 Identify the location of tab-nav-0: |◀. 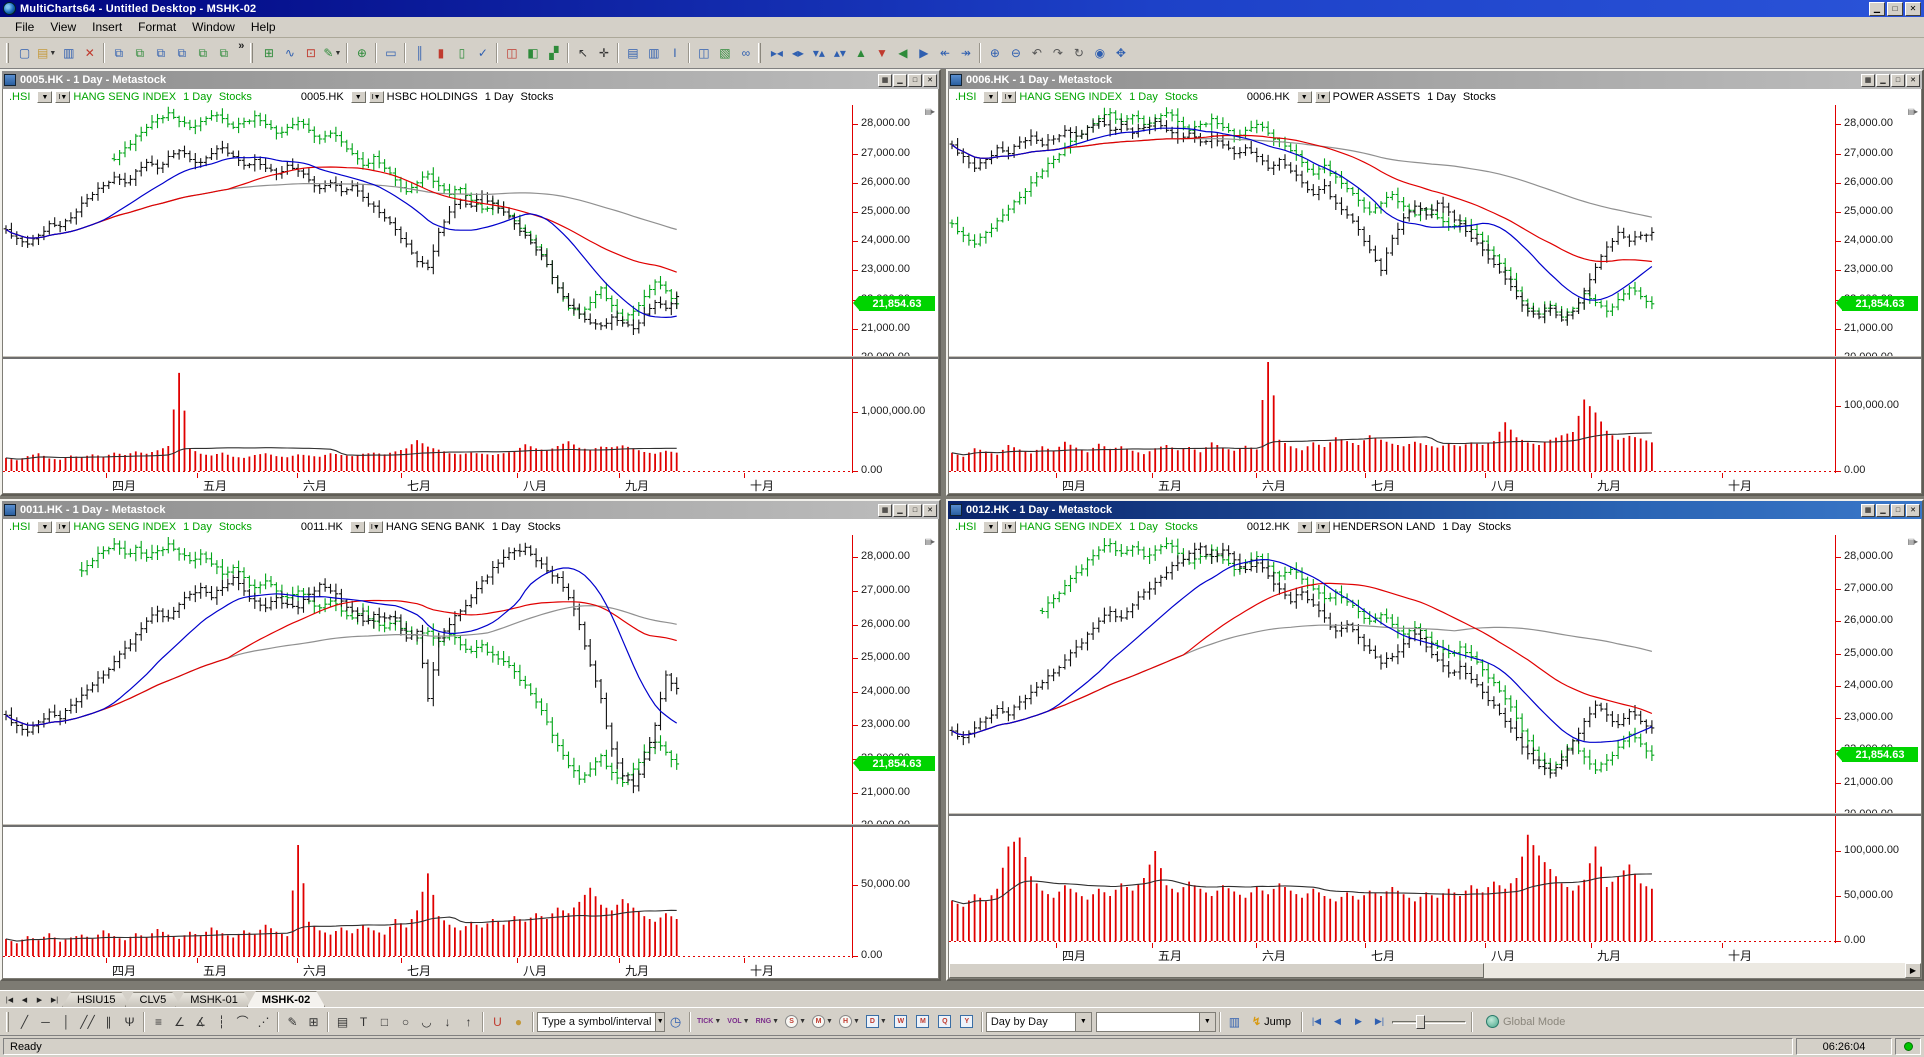
(9, 1000).